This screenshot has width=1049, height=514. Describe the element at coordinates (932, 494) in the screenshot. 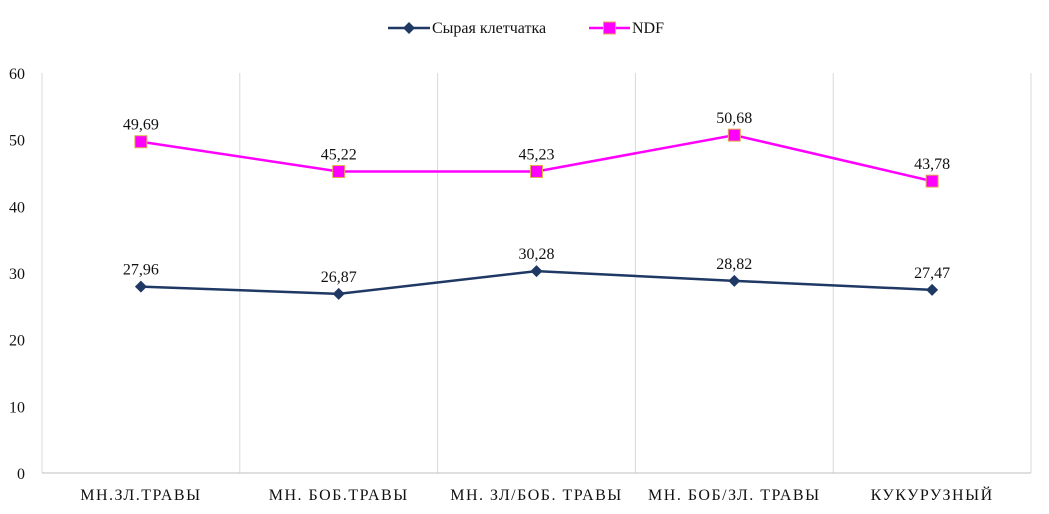

I see `x-category-label: КУКУРУЗНЫЙ` at that location.